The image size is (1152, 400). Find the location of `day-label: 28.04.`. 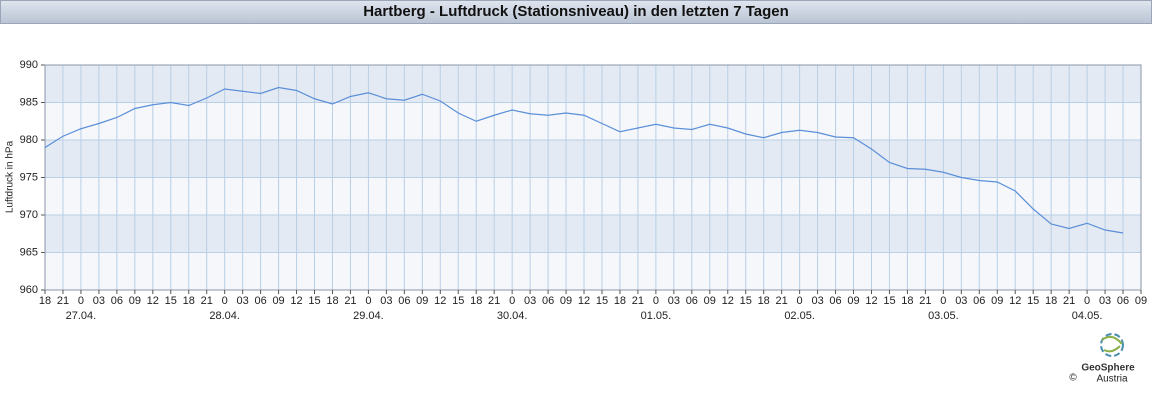

day-label: 28.04. is located at coordinates (224, 316).